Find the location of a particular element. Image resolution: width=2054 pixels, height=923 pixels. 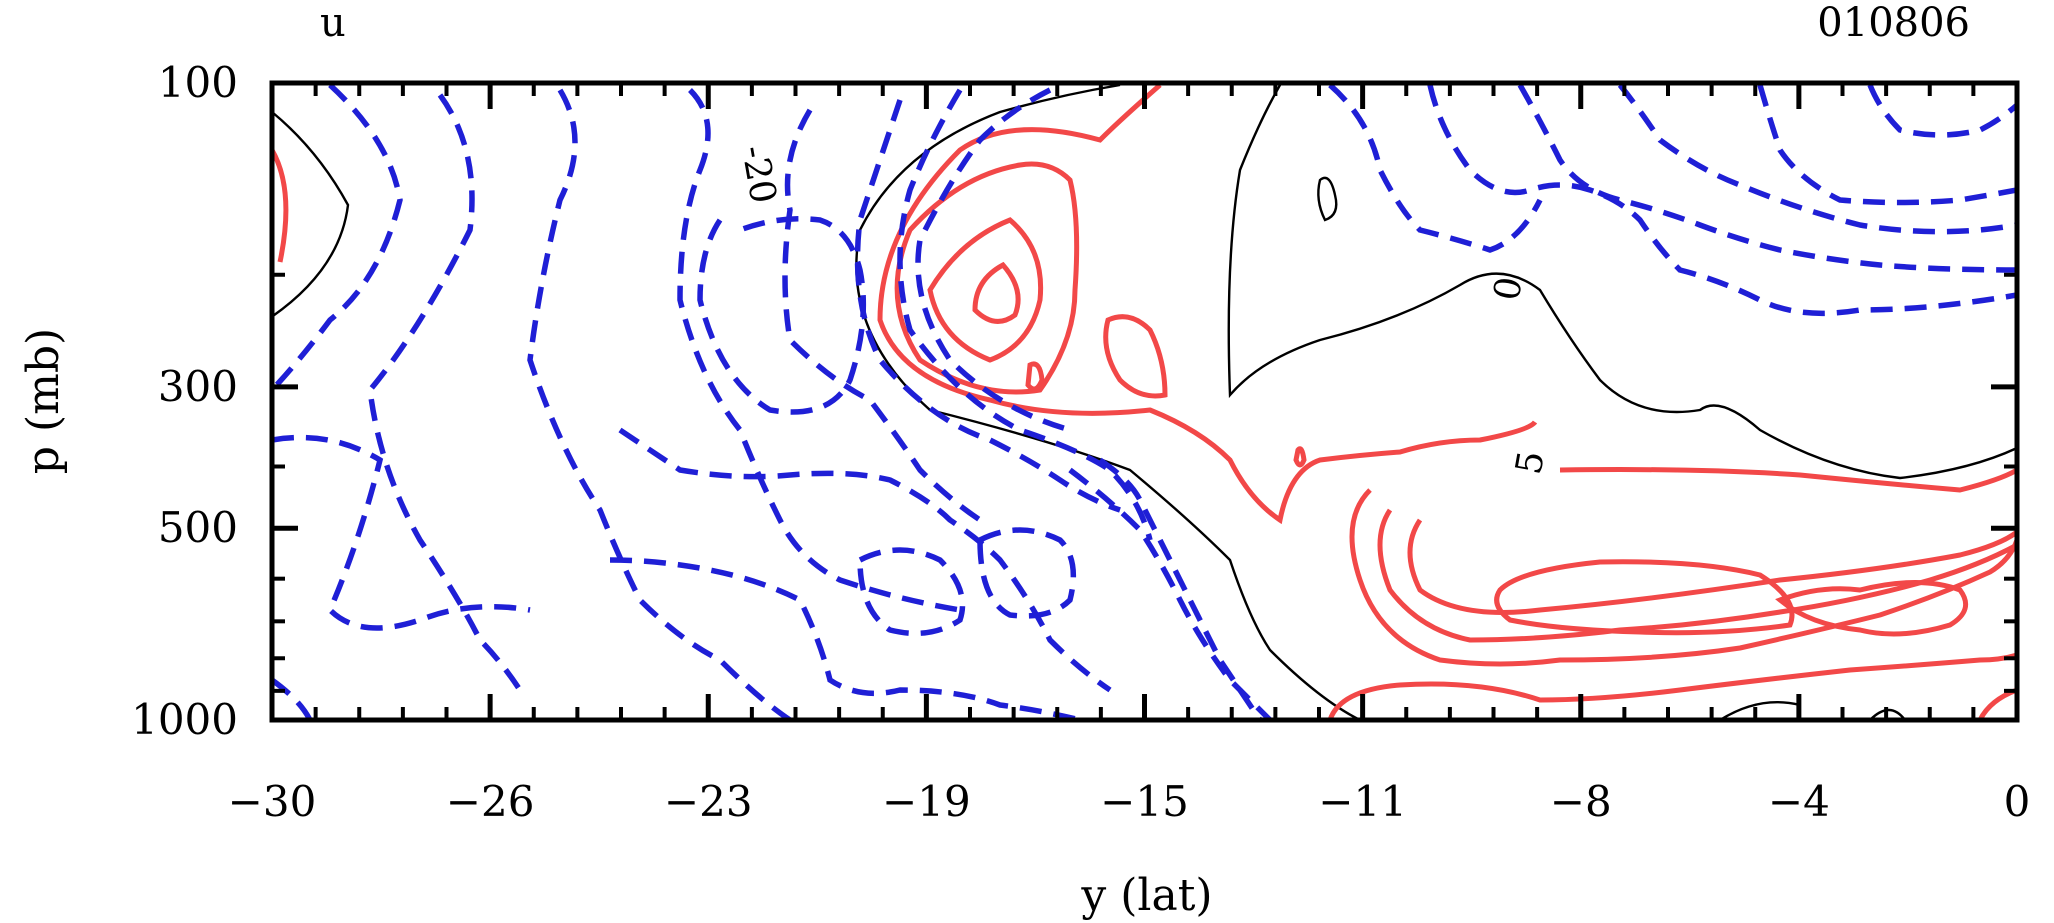

y-tick-label: 300 is located at coordinates (198, 386).